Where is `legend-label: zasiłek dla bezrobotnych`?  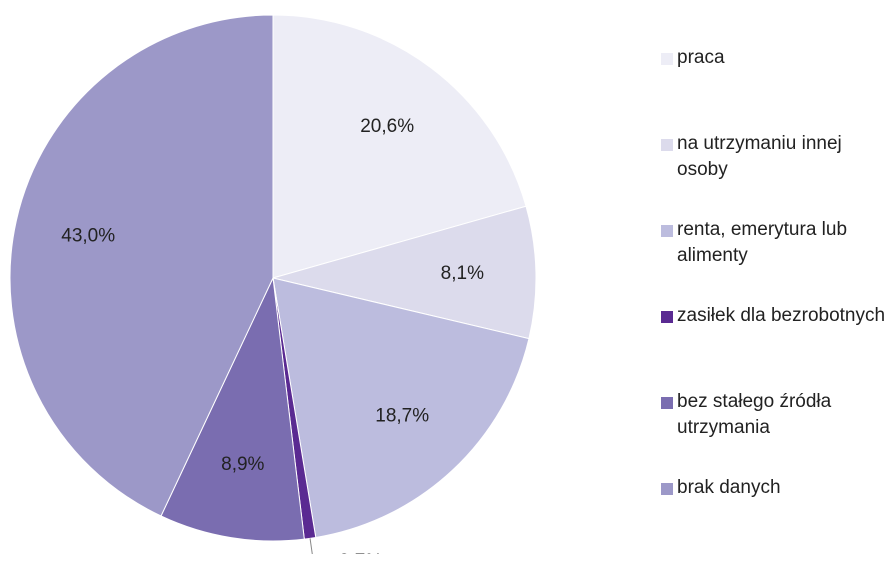 legend-label: zasiłek dla bezrobotnych is located at coordinates (781, 315).